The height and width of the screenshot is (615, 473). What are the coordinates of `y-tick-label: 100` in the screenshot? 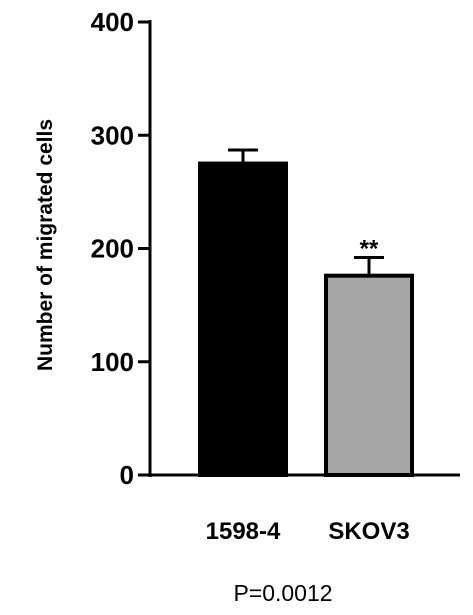 It's located at (112, 362).